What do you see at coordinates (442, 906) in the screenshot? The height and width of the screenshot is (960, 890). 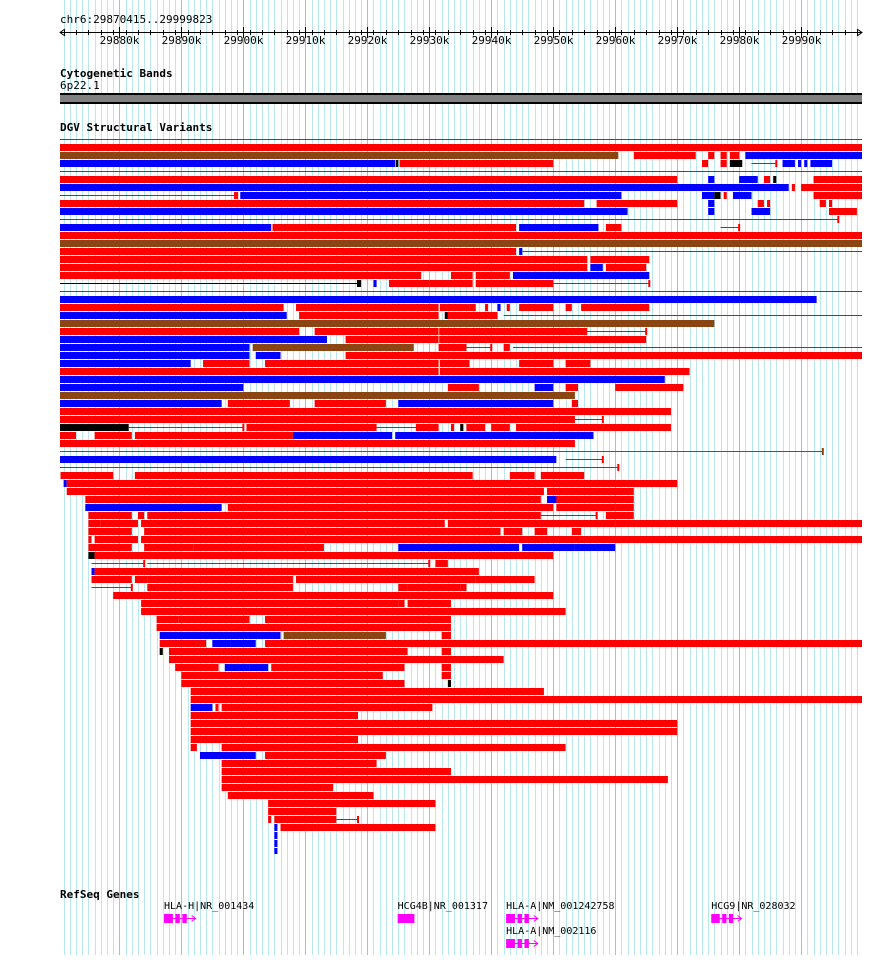 I see `gene-label: HCG4B|NR_001317` at bounding box center [442, 906].